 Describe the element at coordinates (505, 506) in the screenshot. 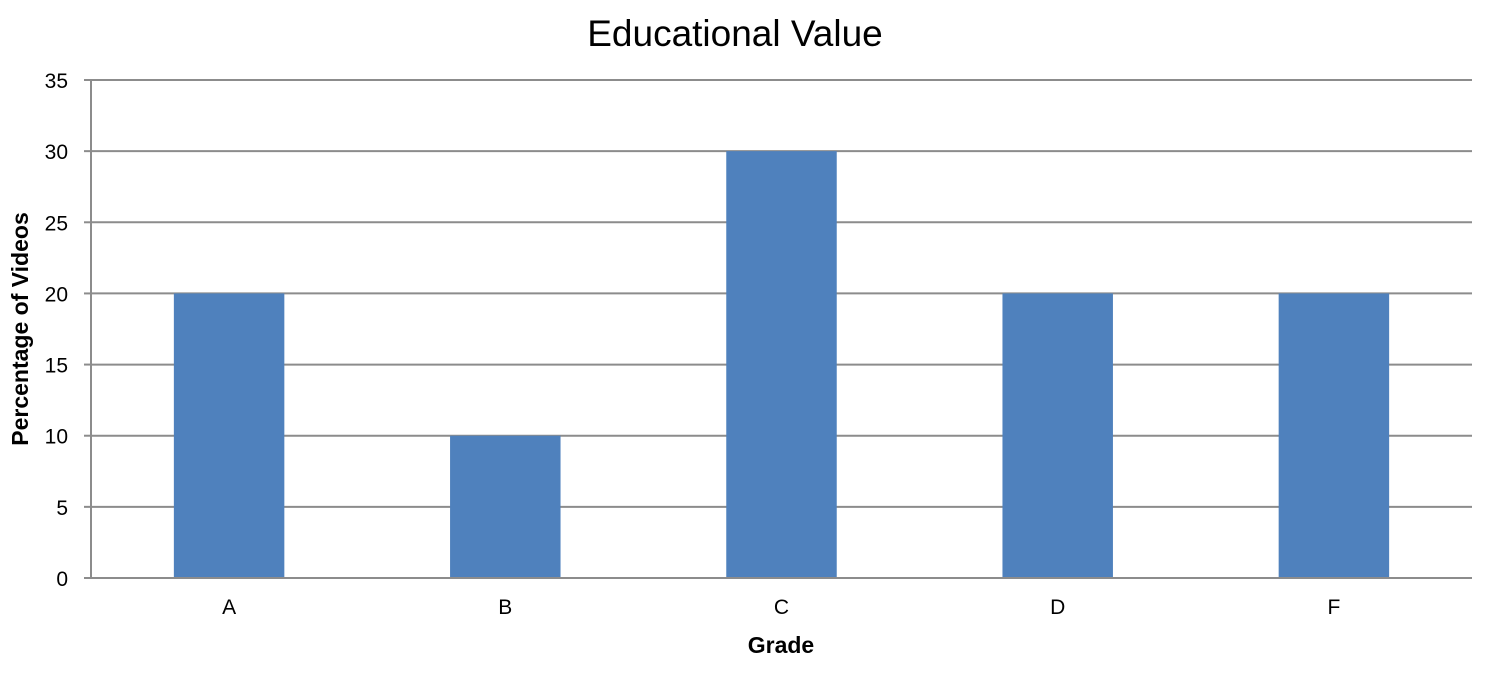

I see `bar-B` at that location.